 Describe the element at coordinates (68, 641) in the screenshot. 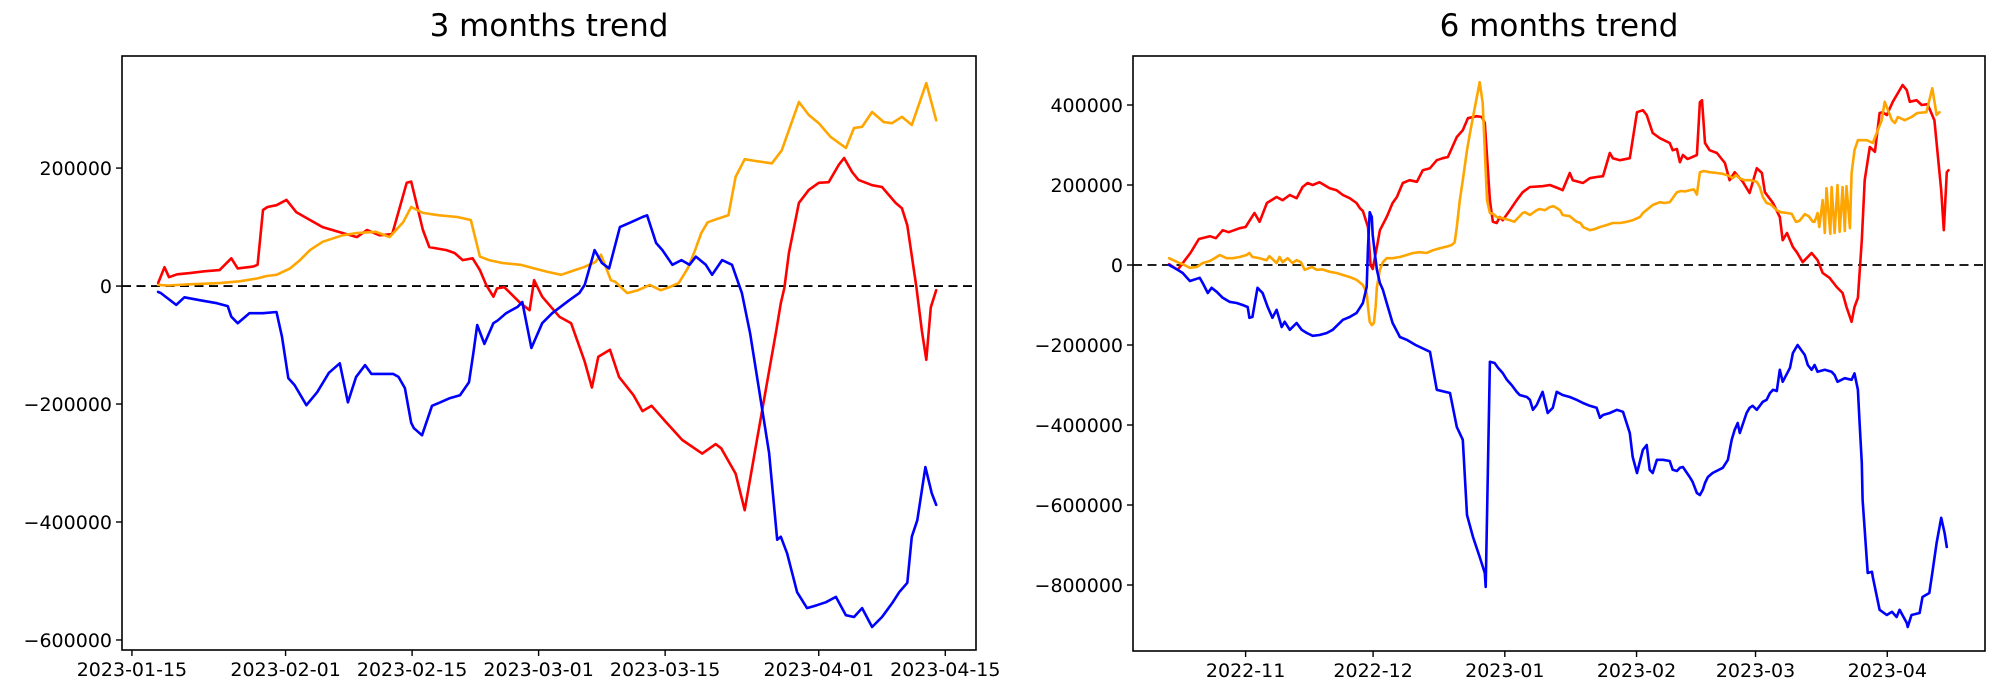

I see `left-chart-y-tick-label: −600000` at that location.